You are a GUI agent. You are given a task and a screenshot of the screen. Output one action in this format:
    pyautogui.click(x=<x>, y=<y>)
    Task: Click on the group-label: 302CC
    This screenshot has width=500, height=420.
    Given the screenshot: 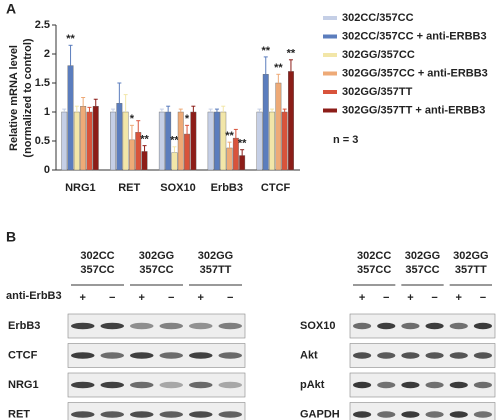 What is the action you would take?
    pyautogui.click(x=374, y=256)
    